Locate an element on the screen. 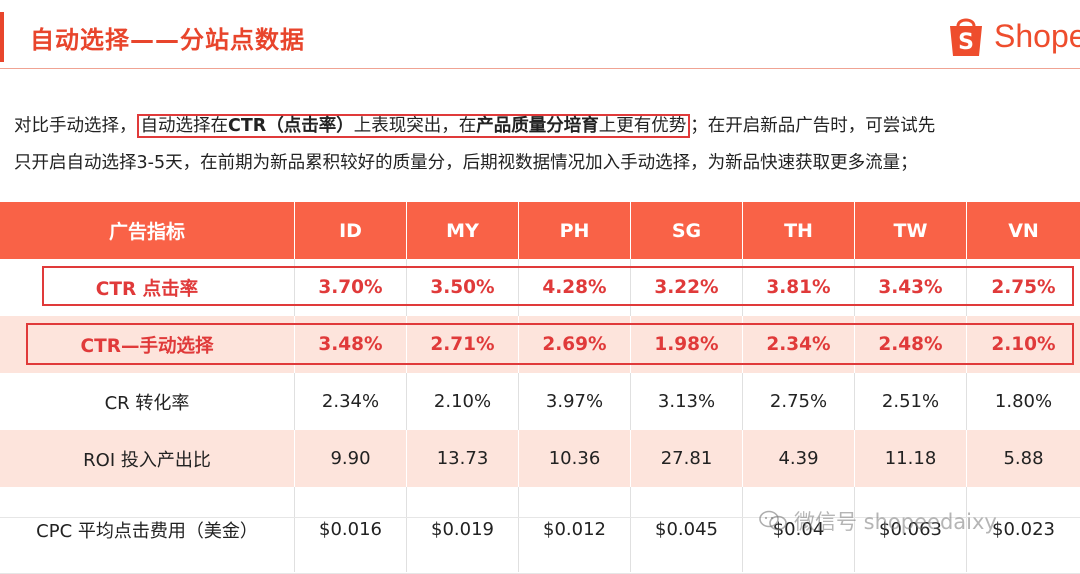 This screenshot has height=574, width=1080. header-divider is located at coordinates (540, 68).